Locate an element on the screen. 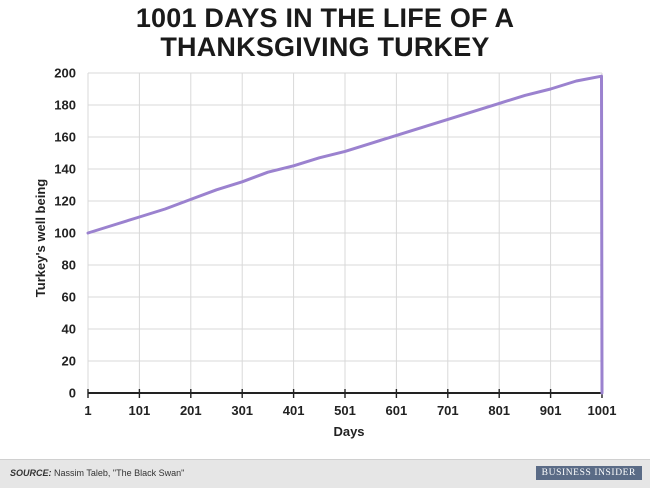 This screenshot has width=650, height=488. source-text: Nassim Taleb, "The Black Swan" is located at coordinates (118, 473).